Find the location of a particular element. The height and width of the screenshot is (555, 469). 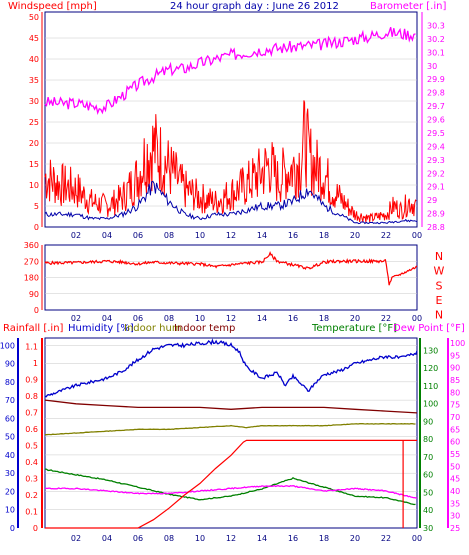

tick-label: 18 is located at coordinates (324, 235).